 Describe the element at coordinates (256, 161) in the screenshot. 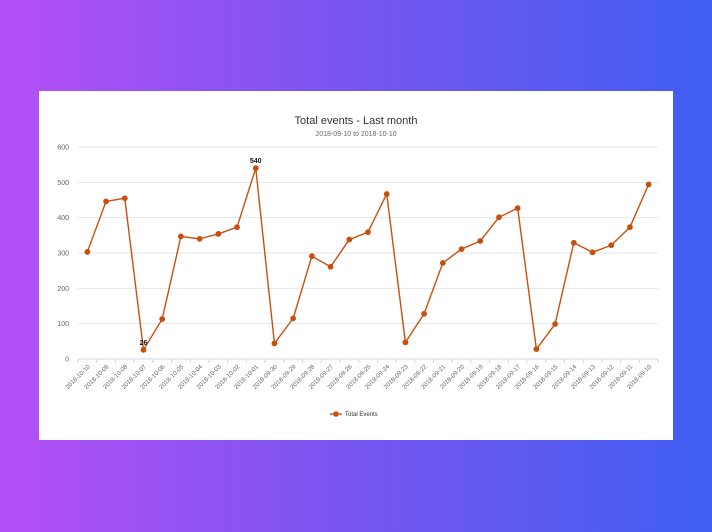

I see `data-label: 540` at that location.